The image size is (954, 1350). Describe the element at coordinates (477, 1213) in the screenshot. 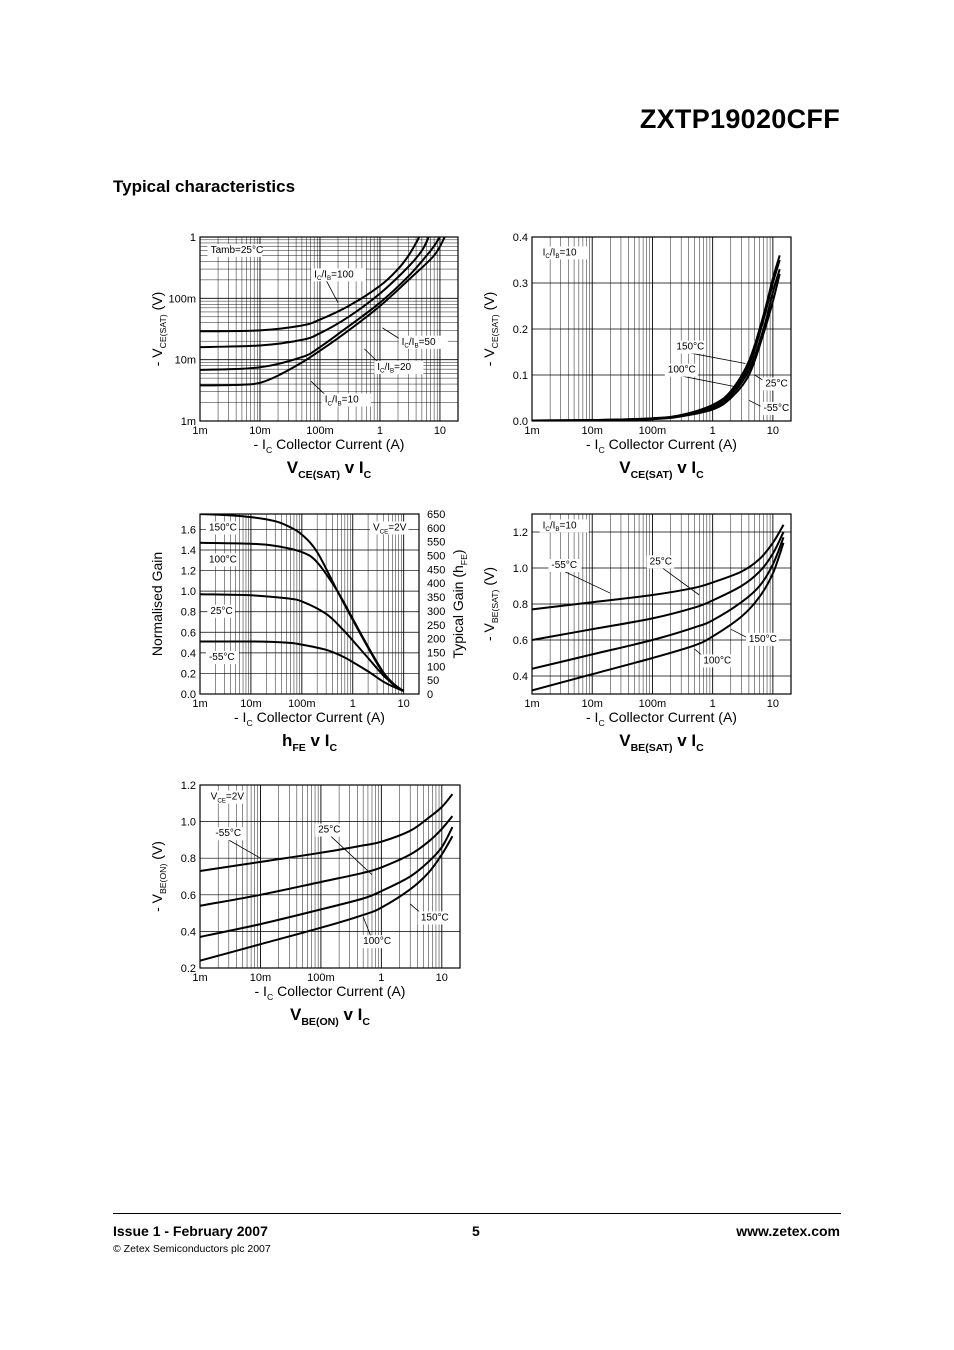

I see `footer-rule` at that location.